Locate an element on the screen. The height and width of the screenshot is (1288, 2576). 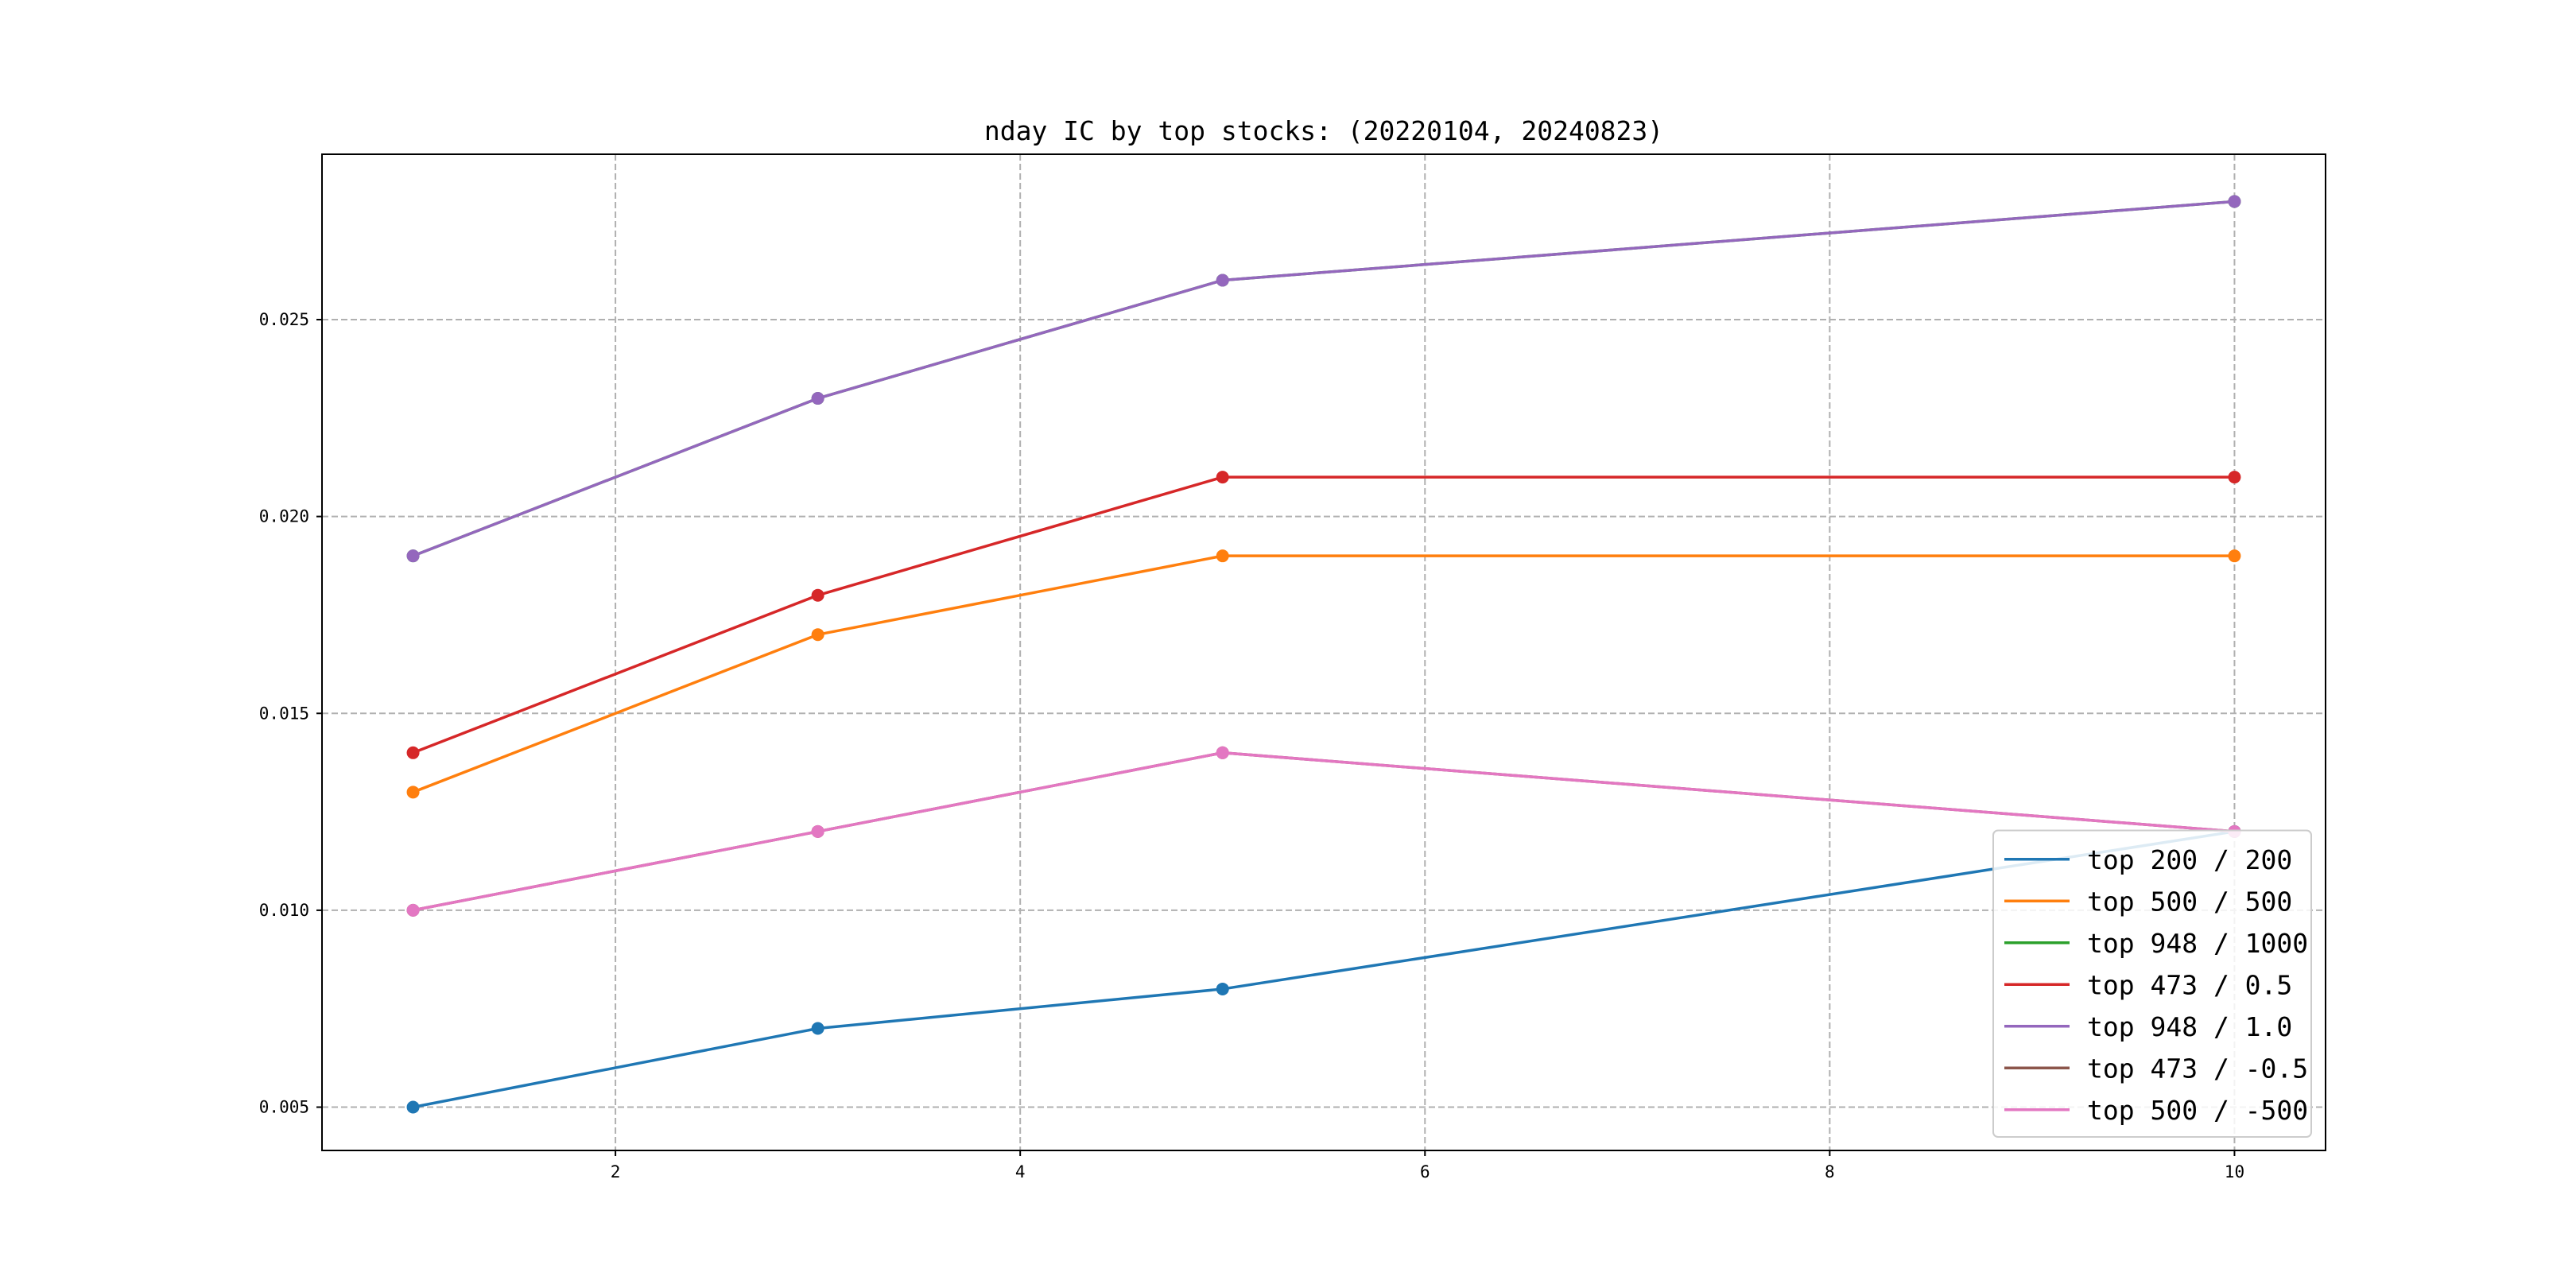
legend-item: top 473 / -0.5 is located at coordinates (2156, 1068).